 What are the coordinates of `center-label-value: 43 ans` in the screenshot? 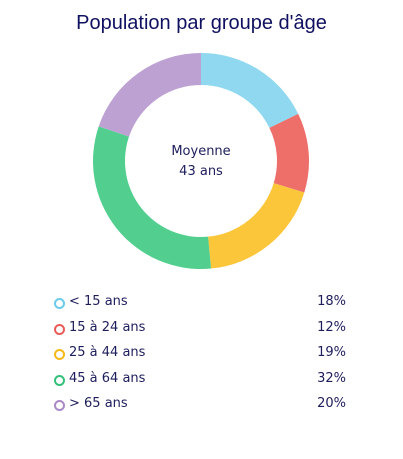 It's located at (201, 171).